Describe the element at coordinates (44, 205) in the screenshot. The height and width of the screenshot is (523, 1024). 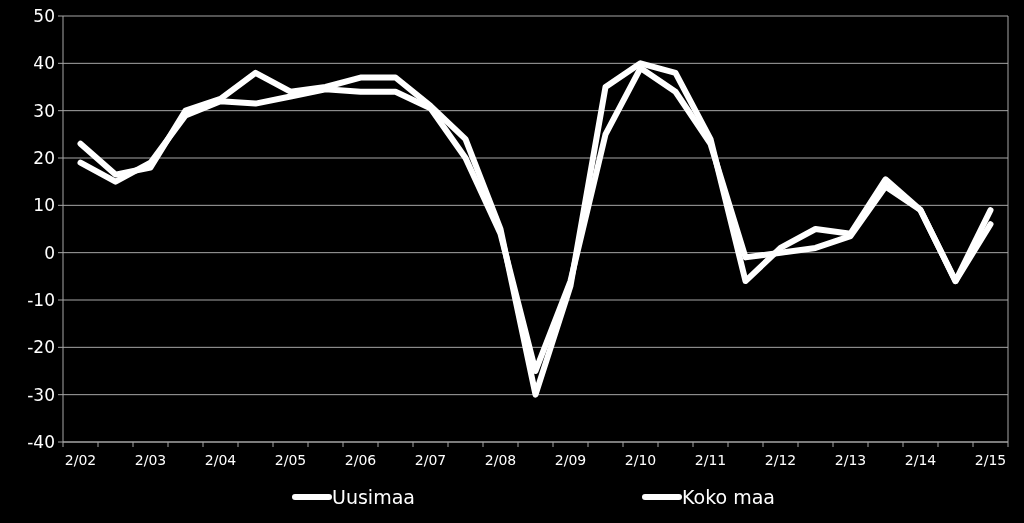
I see `y-tick-label: 10` at that location.